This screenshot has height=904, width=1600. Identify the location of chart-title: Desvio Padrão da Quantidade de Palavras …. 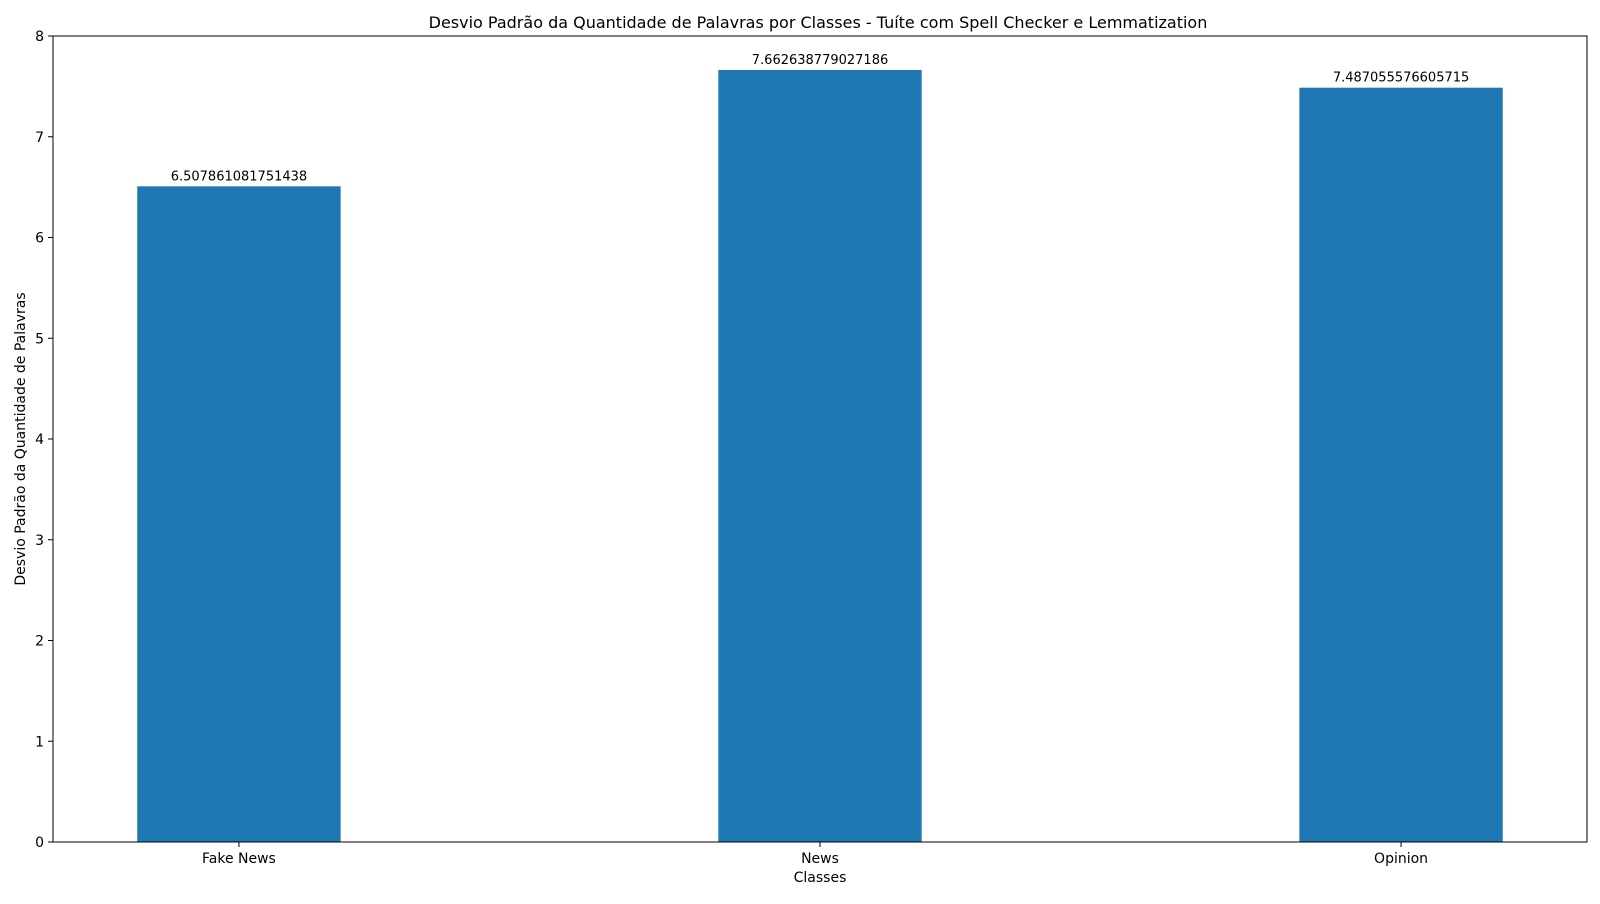
(818, 22).